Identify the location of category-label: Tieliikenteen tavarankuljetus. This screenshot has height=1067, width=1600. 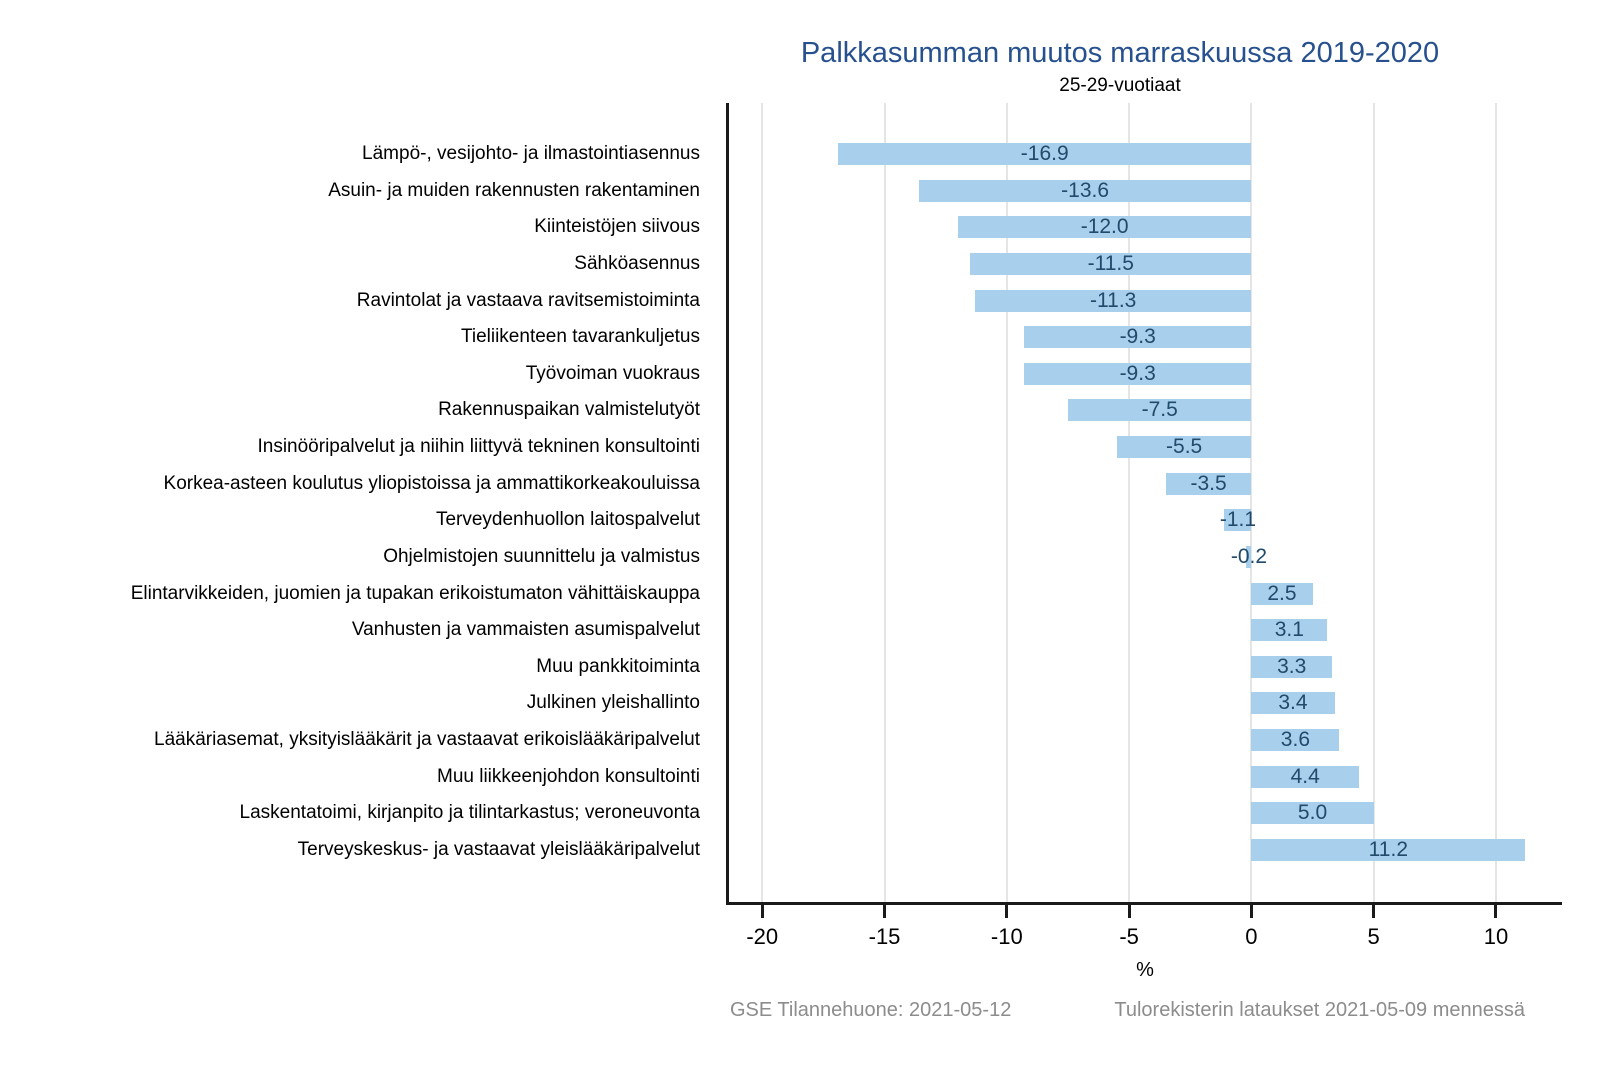
(580, 337).